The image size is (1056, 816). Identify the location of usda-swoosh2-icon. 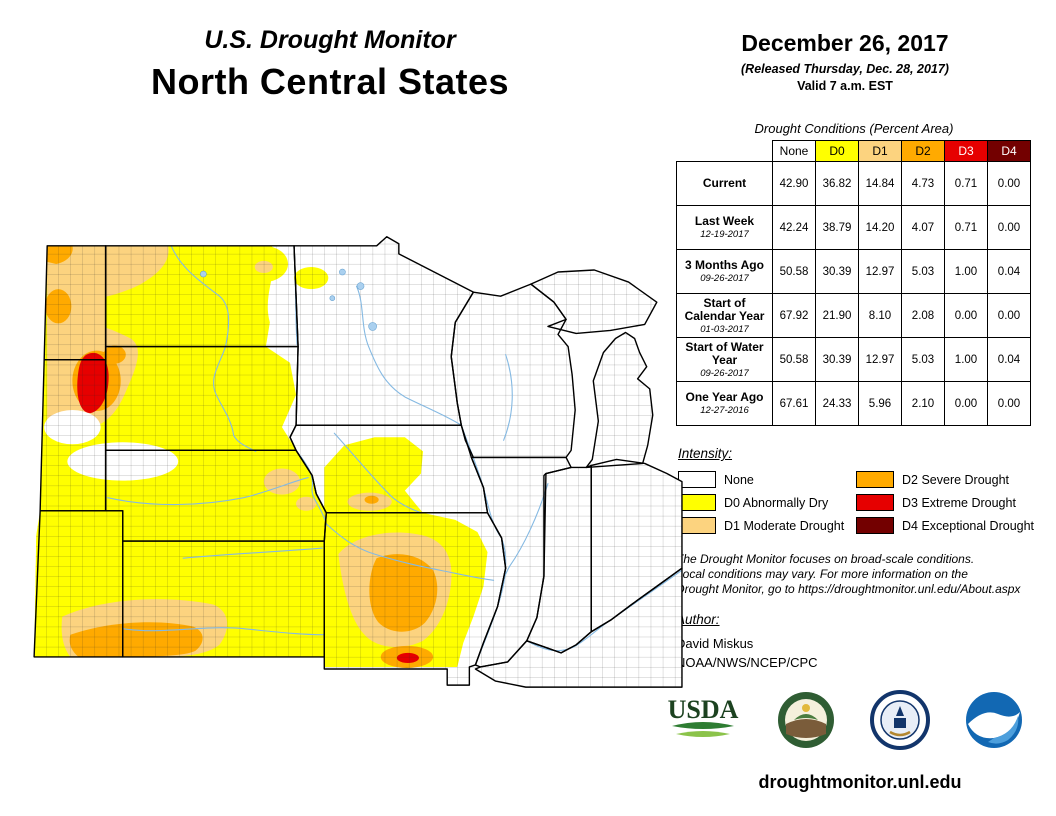
(703, 734).